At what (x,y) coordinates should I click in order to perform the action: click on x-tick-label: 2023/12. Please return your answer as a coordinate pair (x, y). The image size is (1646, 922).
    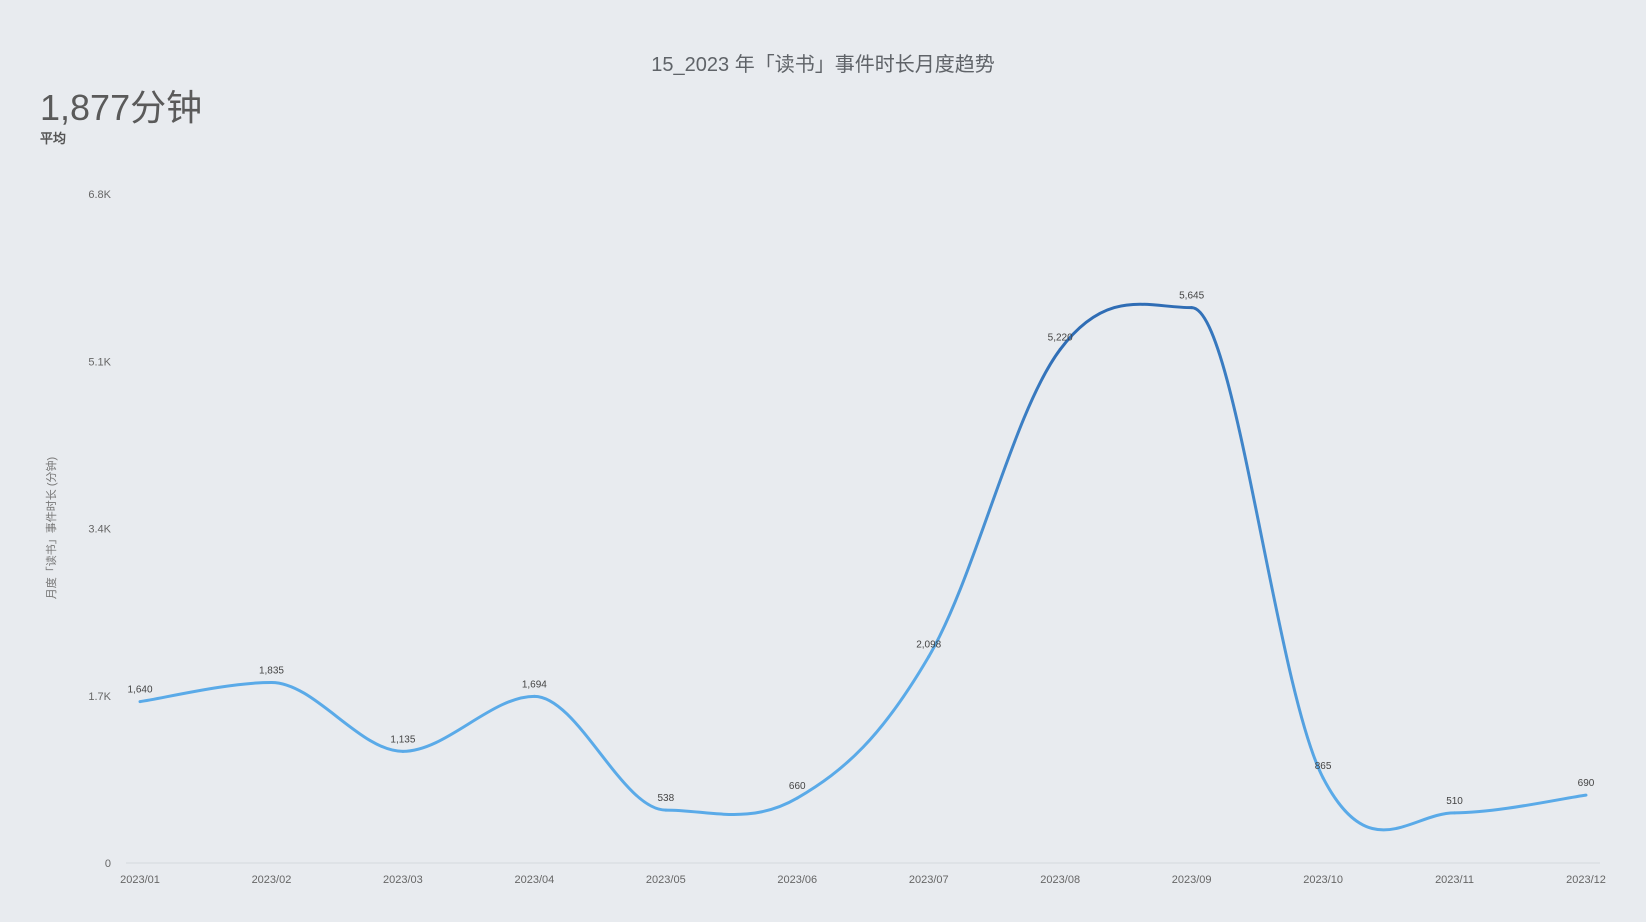
    Looking at the image, I should click on (1586, 880).